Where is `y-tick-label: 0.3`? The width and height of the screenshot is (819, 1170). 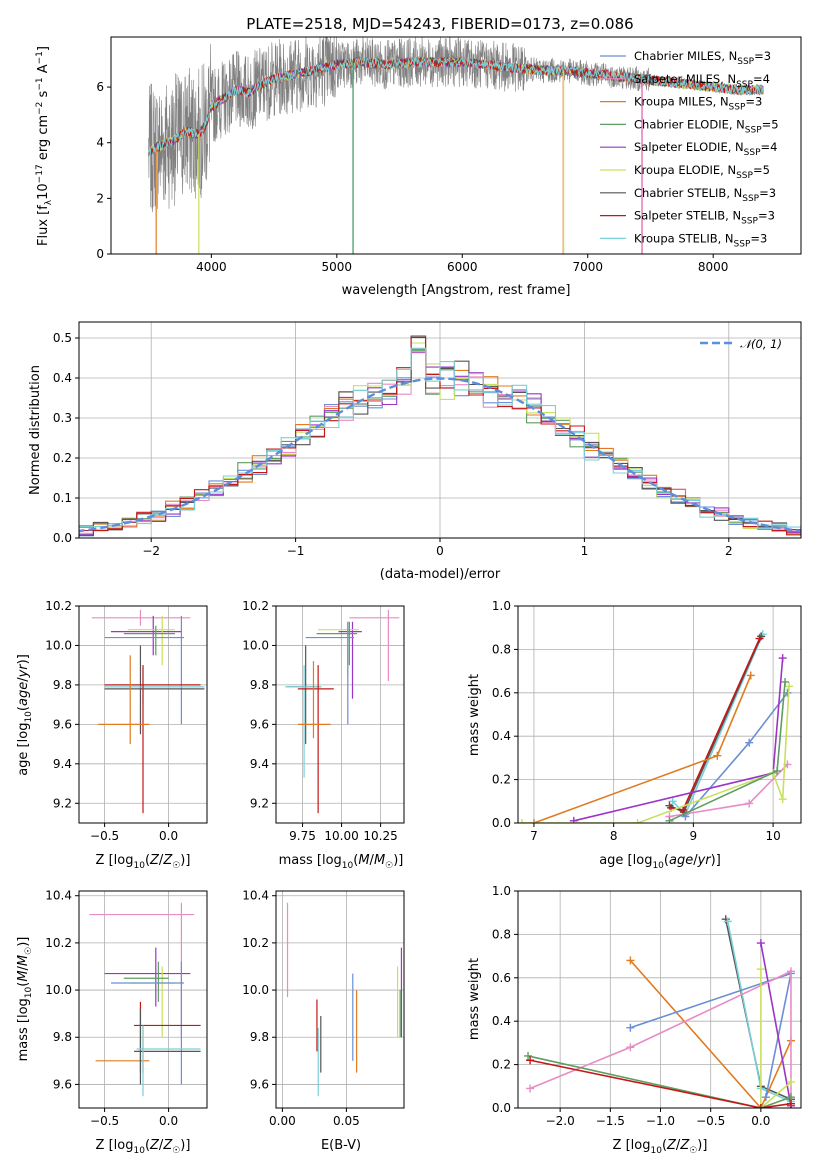 y-tick-label: 0.3 is located at coordinates (62, 418).